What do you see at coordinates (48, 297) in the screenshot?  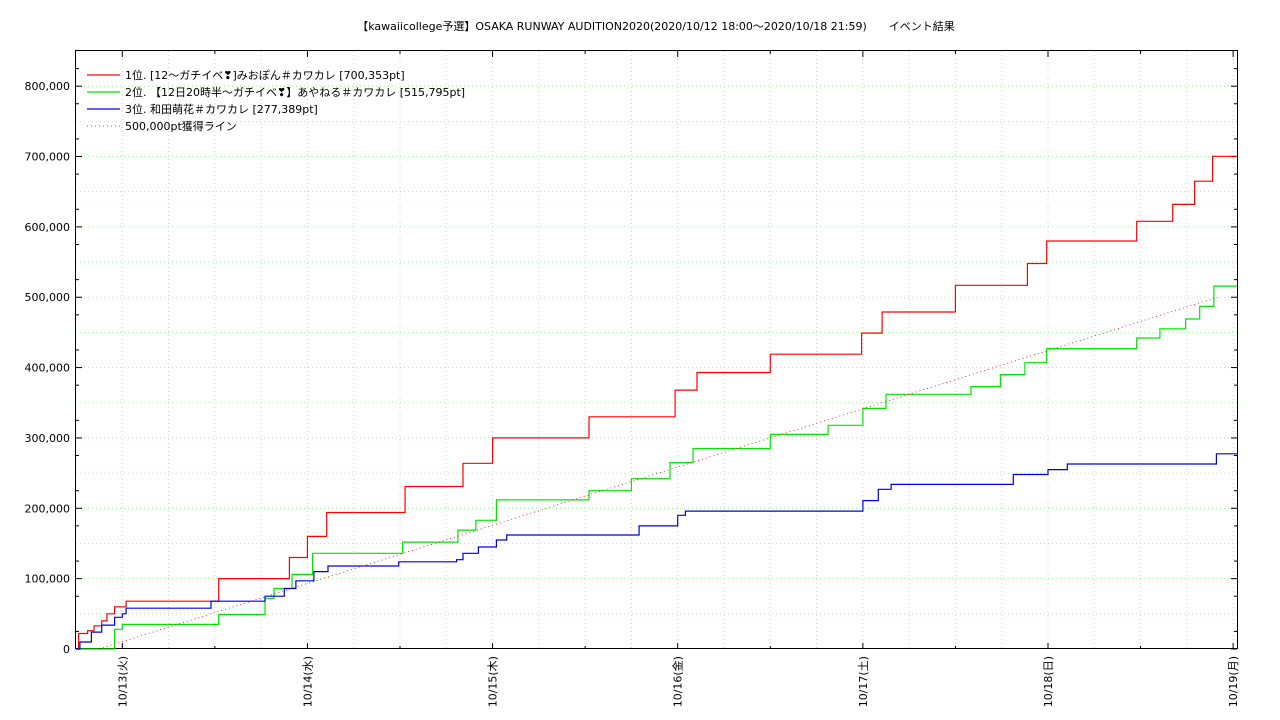 I see `y-tick-label: 500,000` at bounding box center [48, 297].